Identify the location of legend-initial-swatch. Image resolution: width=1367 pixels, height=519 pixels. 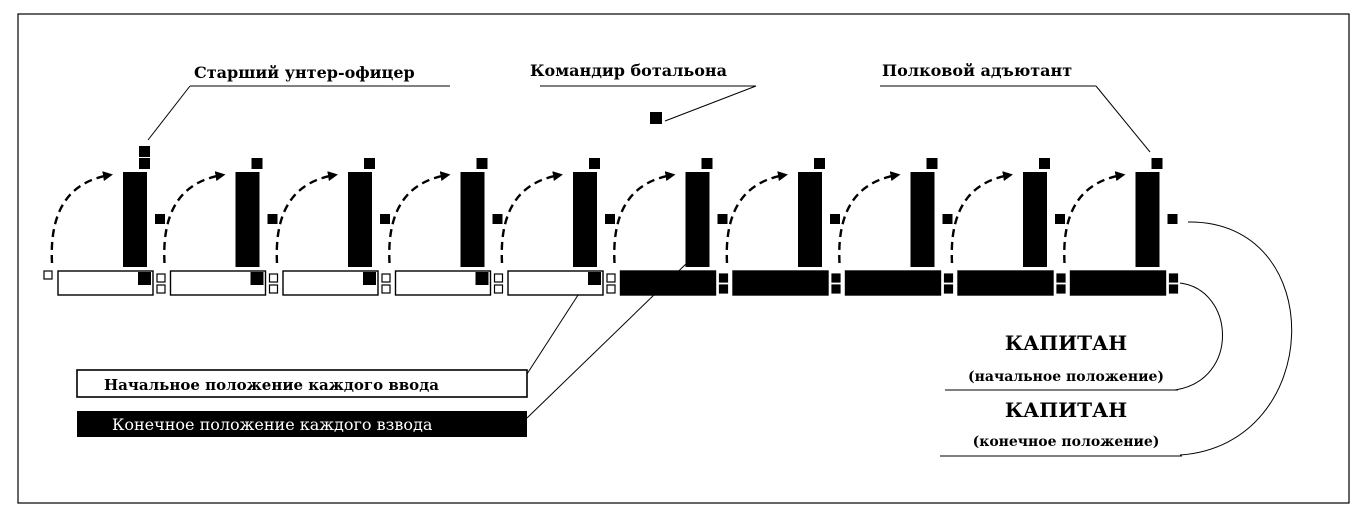
(302, 383).